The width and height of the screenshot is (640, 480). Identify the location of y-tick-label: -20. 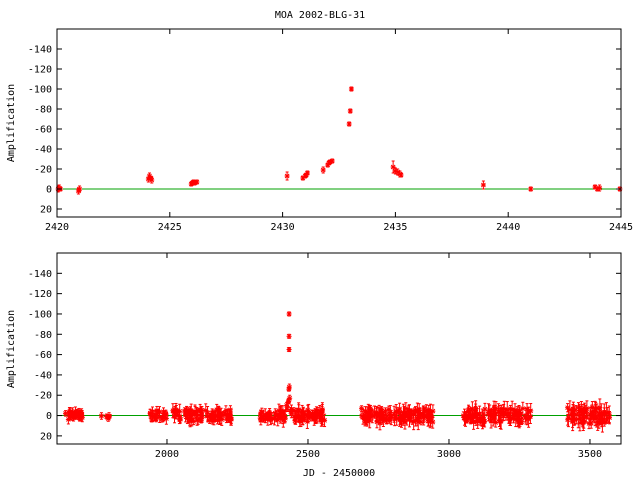
(43, 170).